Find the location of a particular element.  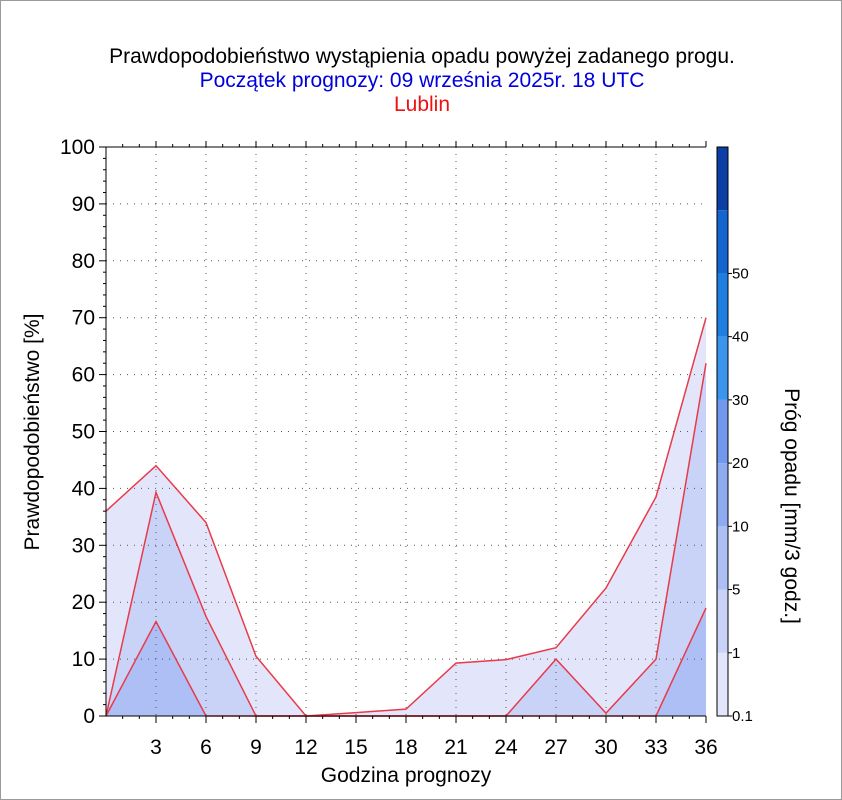

y-tick-label: 50 is located at coordinates (83, 432).